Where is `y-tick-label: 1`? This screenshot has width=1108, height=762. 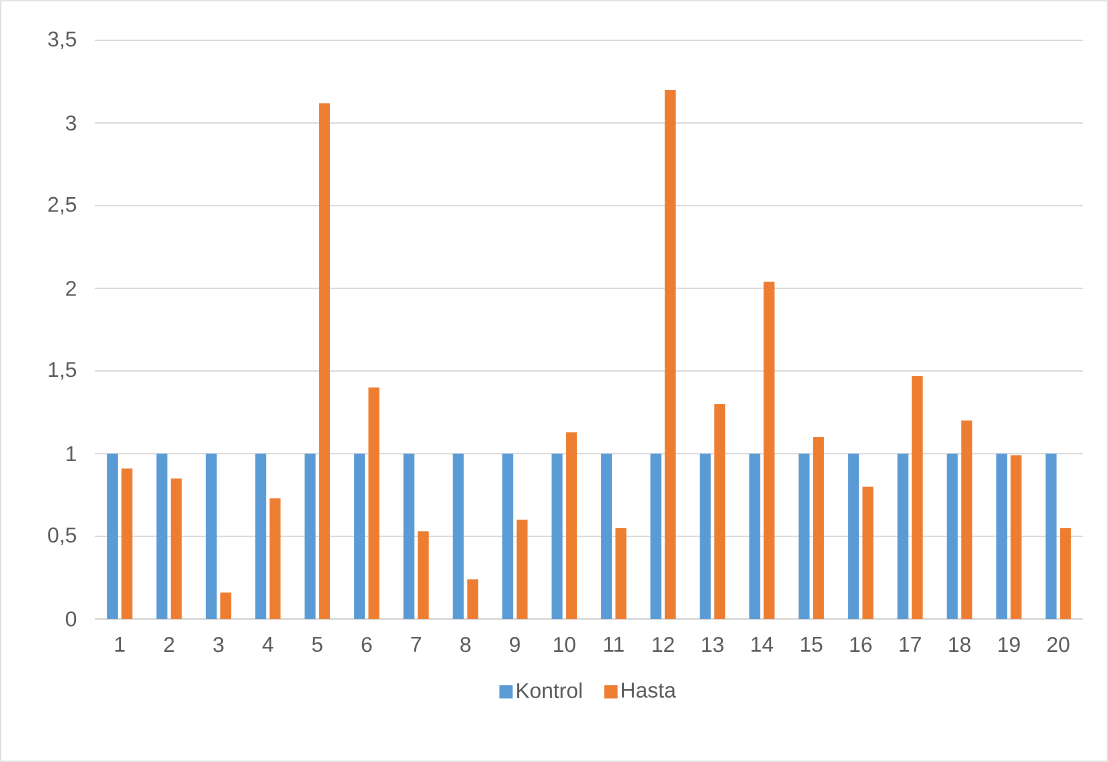 y-tick-label: 1 is located at coordinates (71, 453).